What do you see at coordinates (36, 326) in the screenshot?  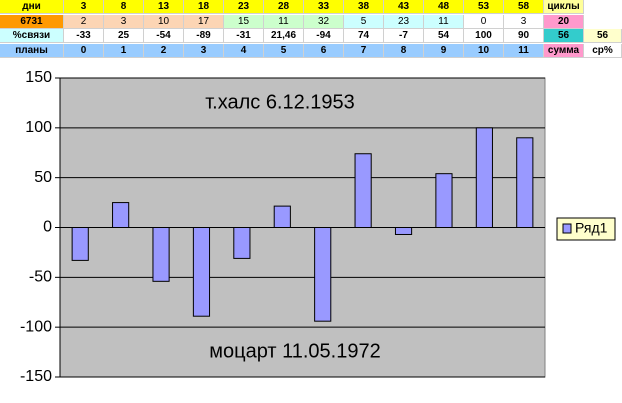 I see `y-tick-label: -100` at bounding box center [36, 326].